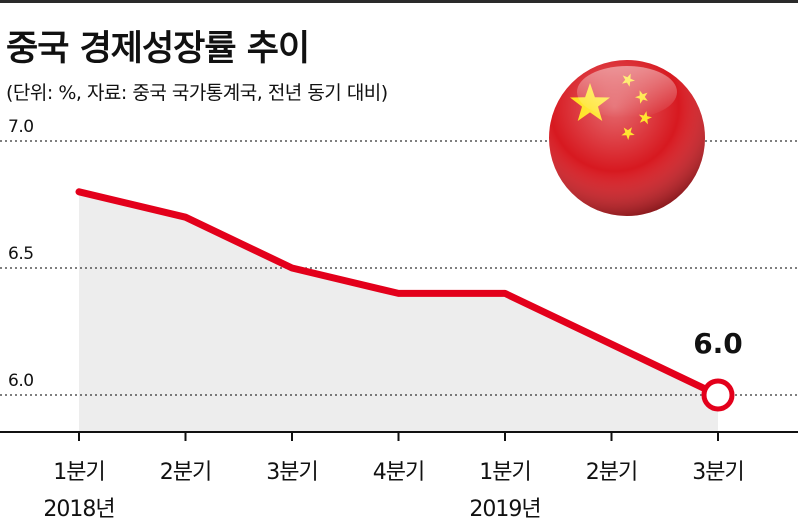 The image size is (798, 525). I want to click on top-rule, so click(399, 1).